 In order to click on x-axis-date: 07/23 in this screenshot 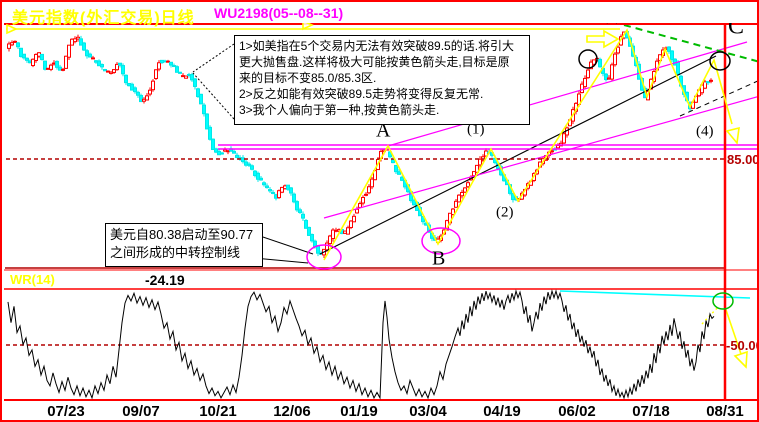, I will do `click(66, 411)`.